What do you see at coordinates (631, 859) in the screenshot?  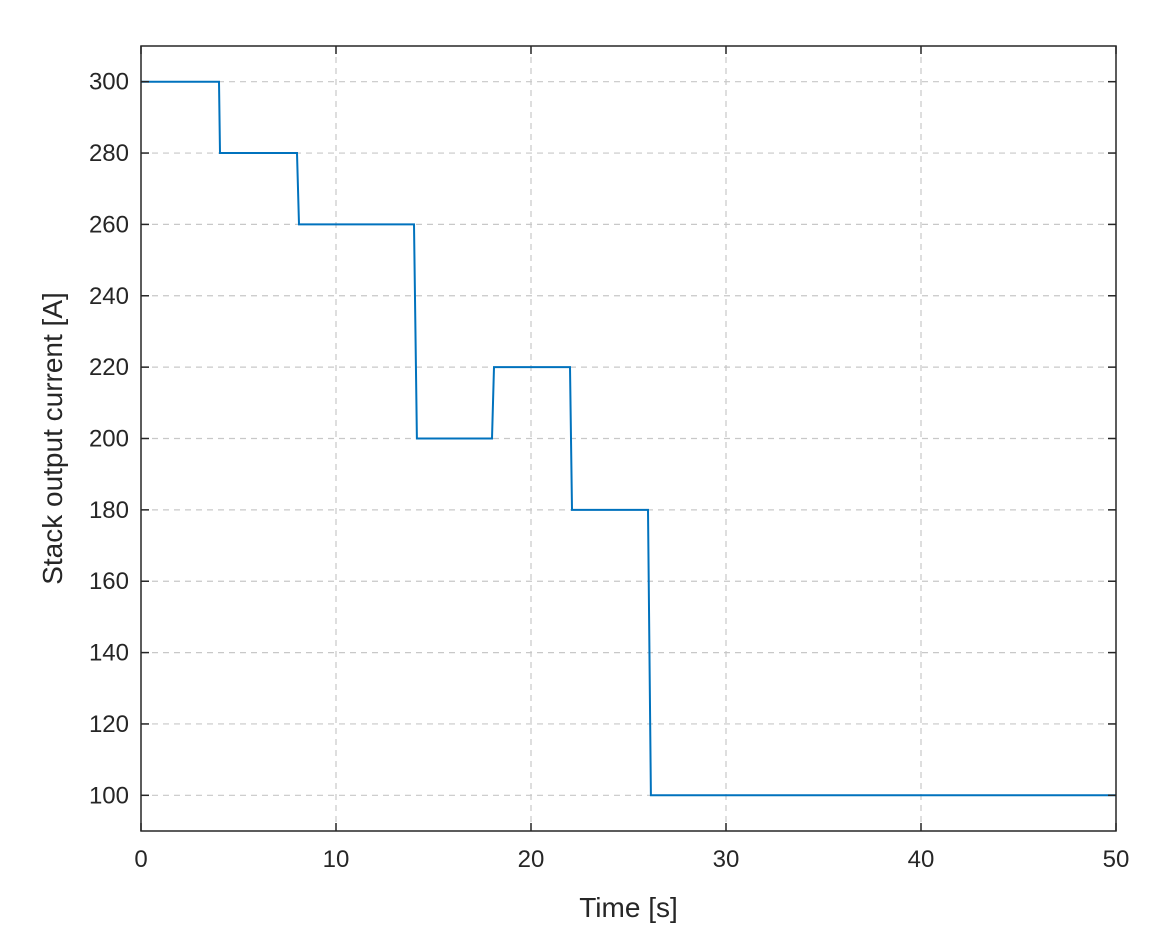 I see `x-axis-tick-labels: 0 10 20 30 40 50` at bounding box center [631, 859].